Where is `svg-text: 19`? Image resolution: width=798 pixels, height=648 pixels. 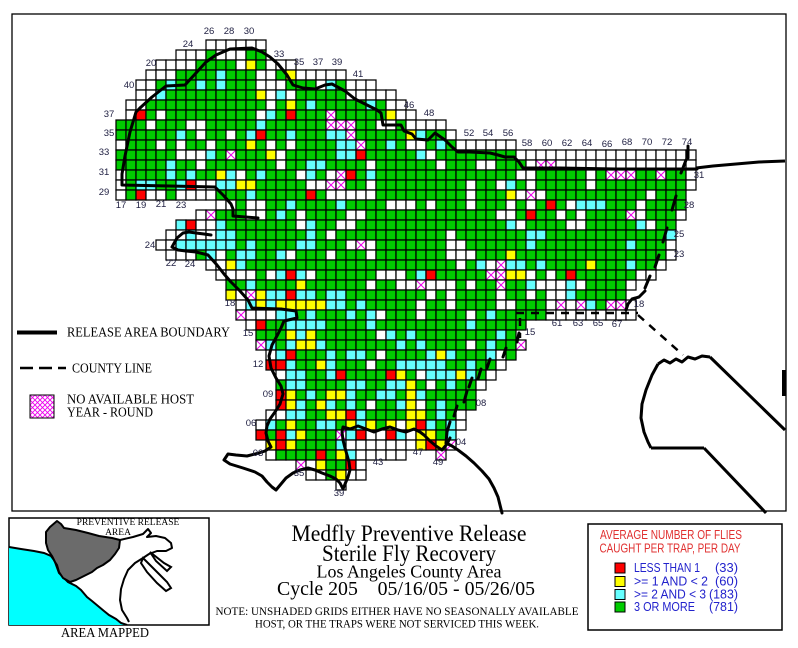
svg-text: 19 is located at coordinates (141, 205).